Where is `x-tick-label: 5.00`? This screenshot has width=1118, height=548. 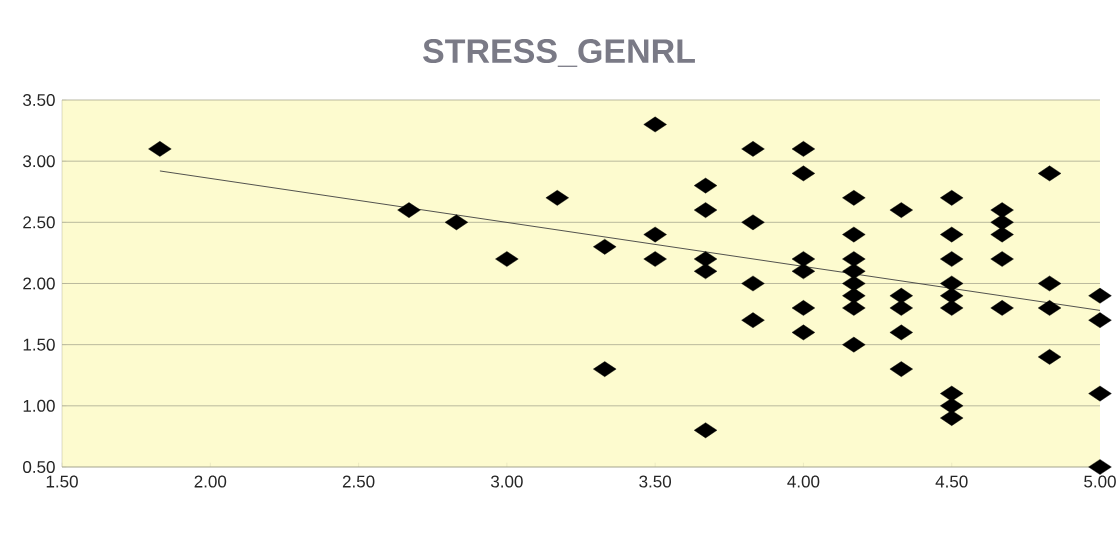
x-tick-label: 5.00 is located at coordinates (1100, 481).